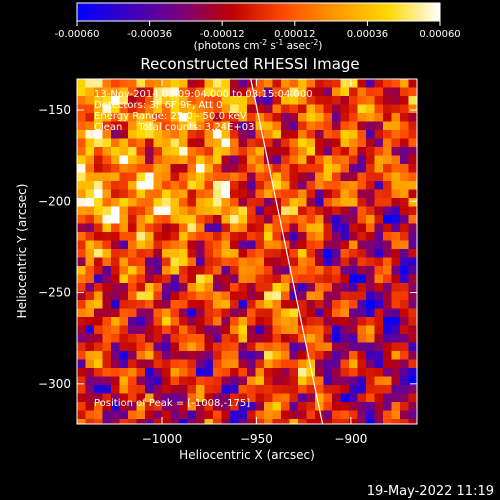 Image resolution: width=500 pixels, height=500 pixels. What do you see at coordinates (256, 439) in the screenshot?
I see `x-tick-label: −950` at bounding box center [256, 439].